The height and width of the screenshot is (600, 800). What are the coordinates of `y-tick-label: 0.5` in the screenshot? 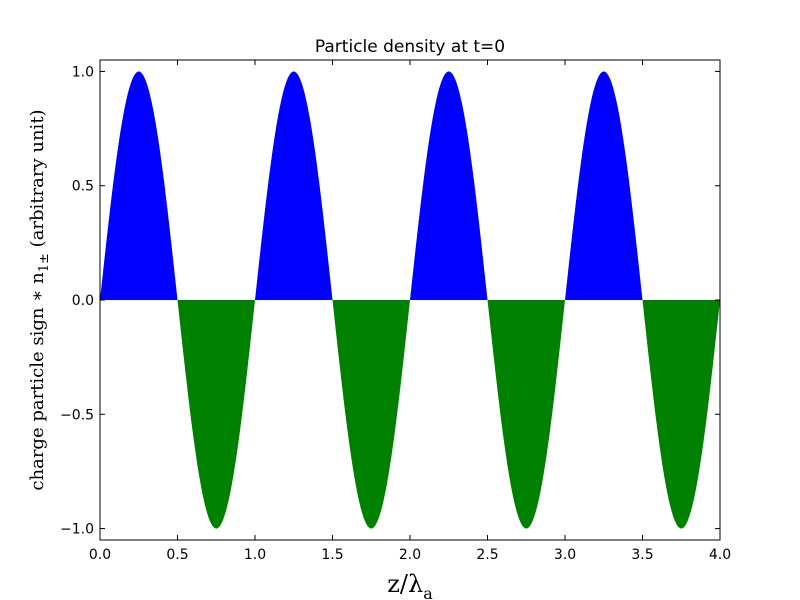 It's located at (83, 187).